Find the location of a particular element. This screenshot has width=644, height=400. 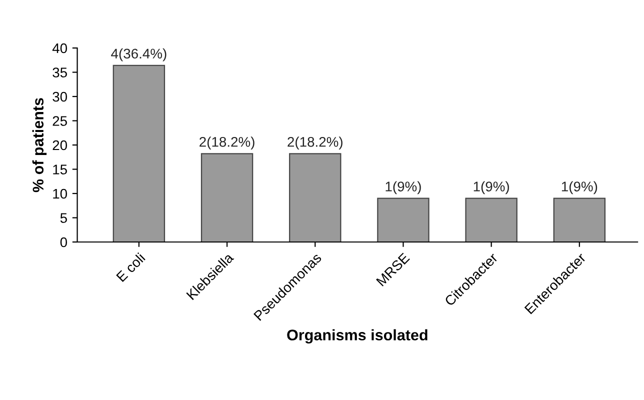

data-label: 4(36.4%) is located at coordinates (138, 55).